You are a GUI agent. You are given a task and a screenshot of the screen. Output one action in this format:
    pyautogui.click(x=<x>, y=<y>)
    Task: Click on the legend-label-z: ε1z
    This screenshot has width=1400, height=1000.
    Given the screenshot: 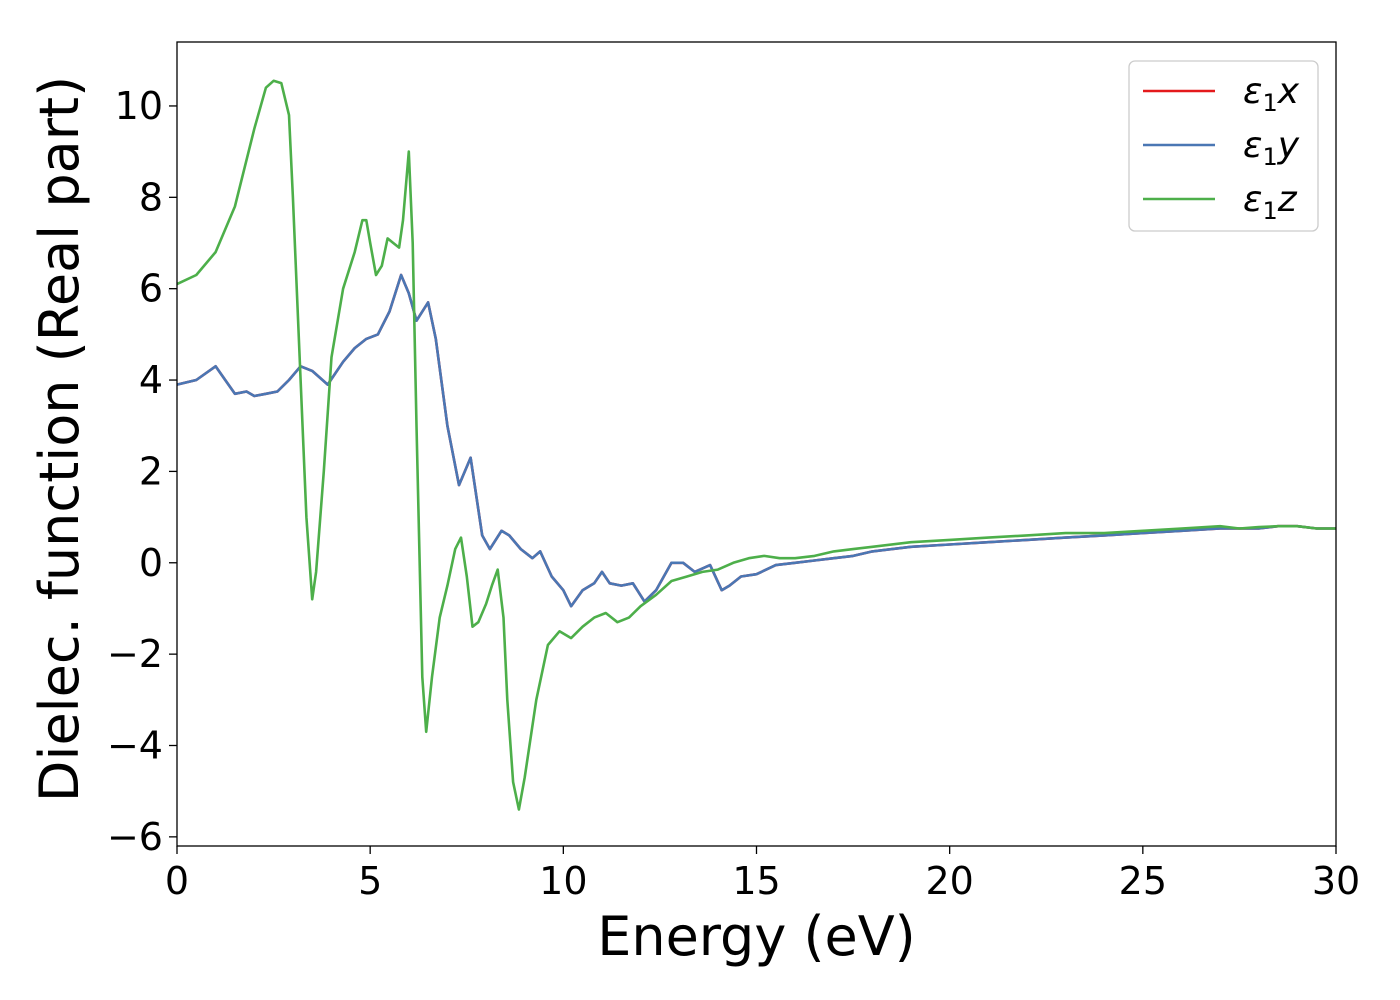 What is the action you would take?
    pyautogui.click(x=1270, y=202)
    